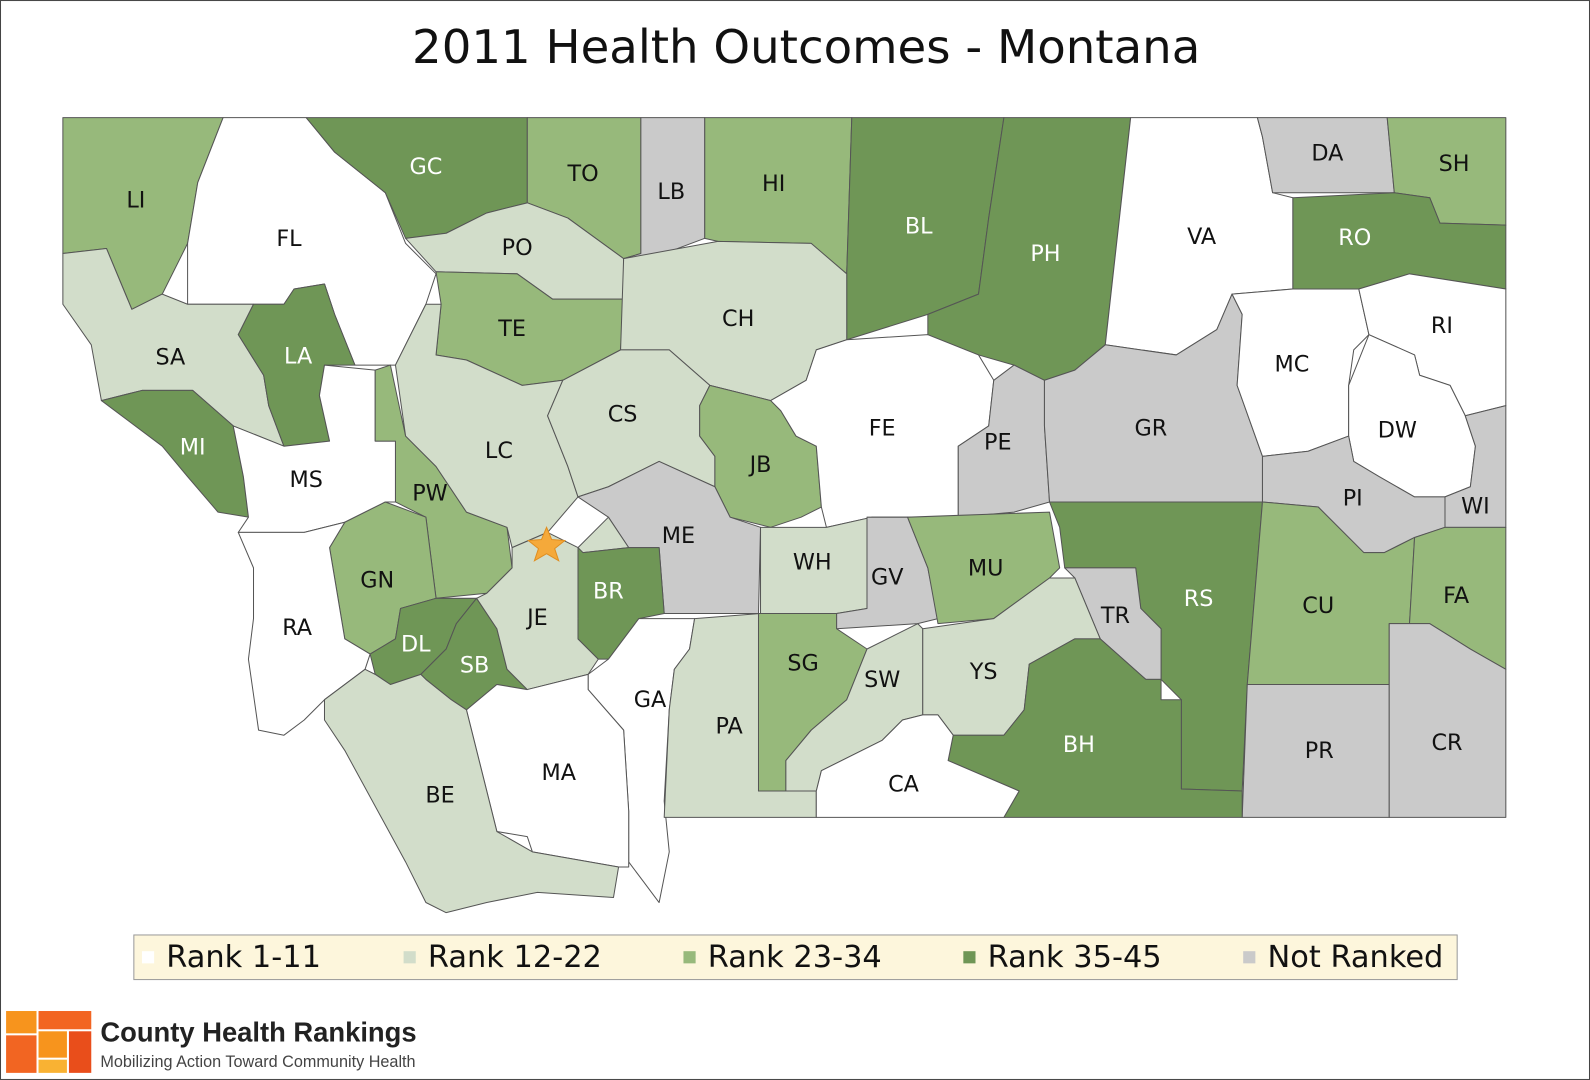  Describe the element at coordinates (515, 957) in the screenshot. I see `legend-label: Rank 12-22` at that location.